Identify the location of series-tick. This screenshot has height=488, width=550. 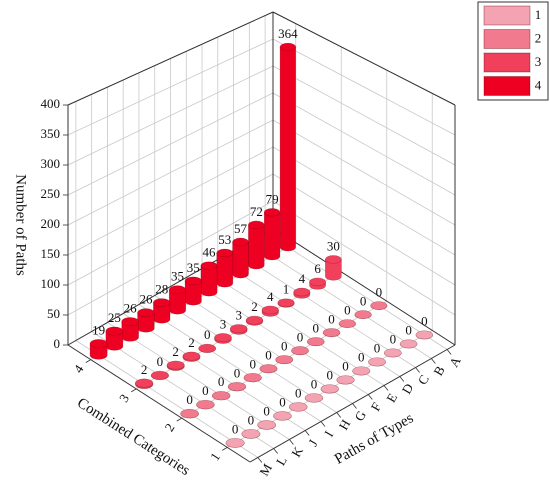
(225, 449).